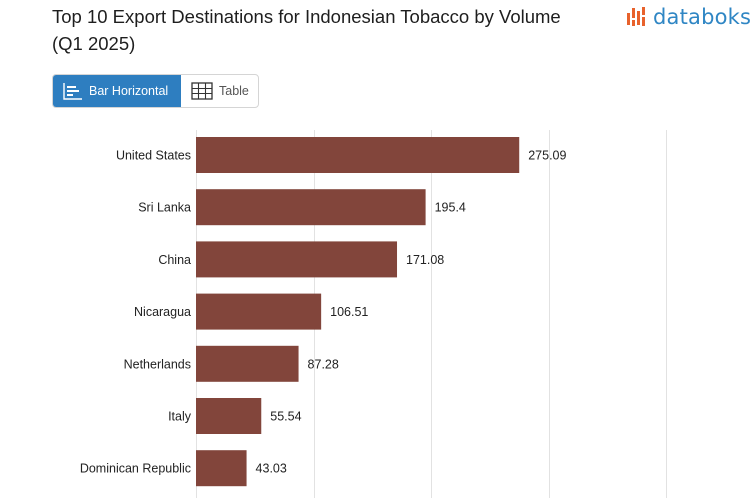 Image resolution: width=753 pixels, height=498 pixels. What do you see at coordinates (636, 16) in the screenshot?
I see `databoks-logo-icon` at bounding box center [636, 16].